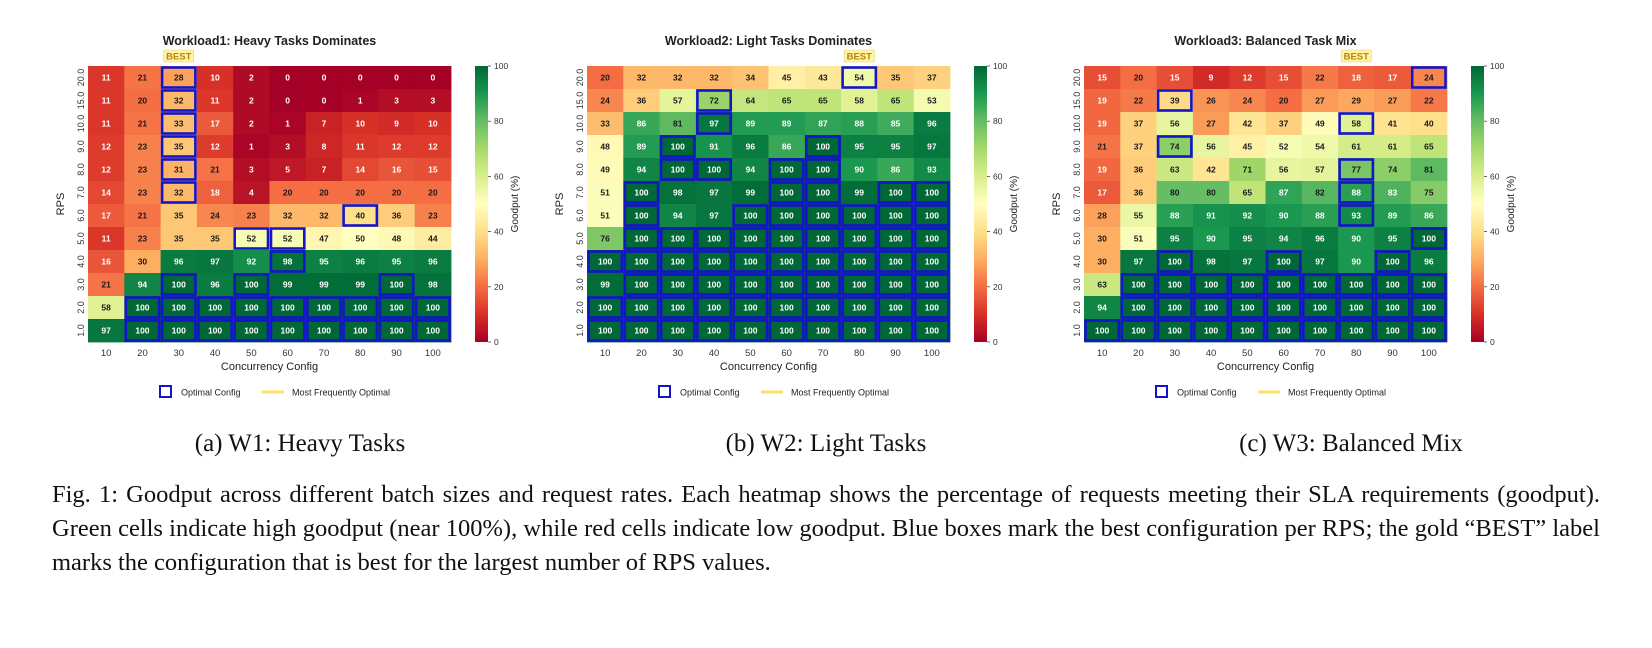  Describe the element at coordinates (81, 101) in the screenshot. I see `y-tick-label: 15.0` at that location.